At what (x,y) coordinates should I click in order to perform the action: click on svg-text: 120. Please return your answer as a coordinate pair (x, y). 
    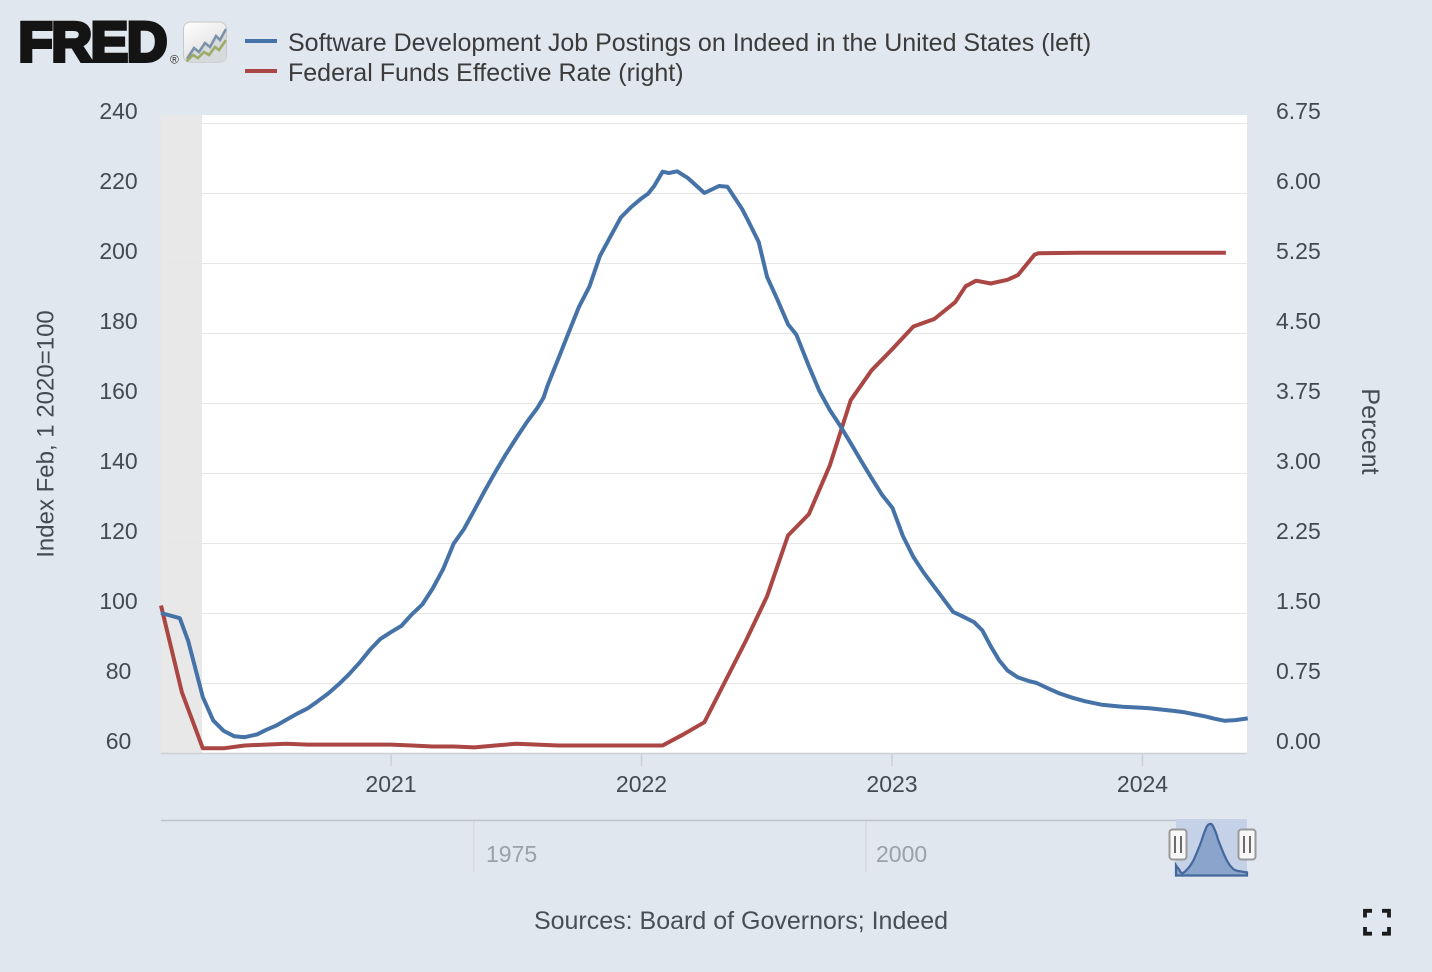
    Looking at the image, I should click on (118, 531).